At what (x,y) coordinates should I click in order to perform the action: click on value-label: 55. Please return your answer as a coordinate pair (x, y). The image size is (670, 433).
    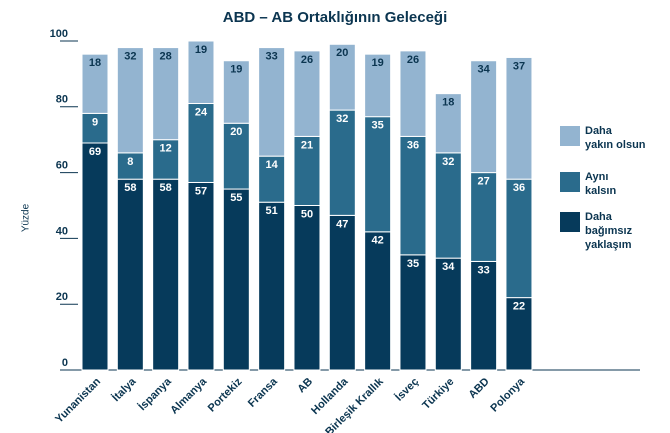
    Looking at the image, I should click on (236, 198).